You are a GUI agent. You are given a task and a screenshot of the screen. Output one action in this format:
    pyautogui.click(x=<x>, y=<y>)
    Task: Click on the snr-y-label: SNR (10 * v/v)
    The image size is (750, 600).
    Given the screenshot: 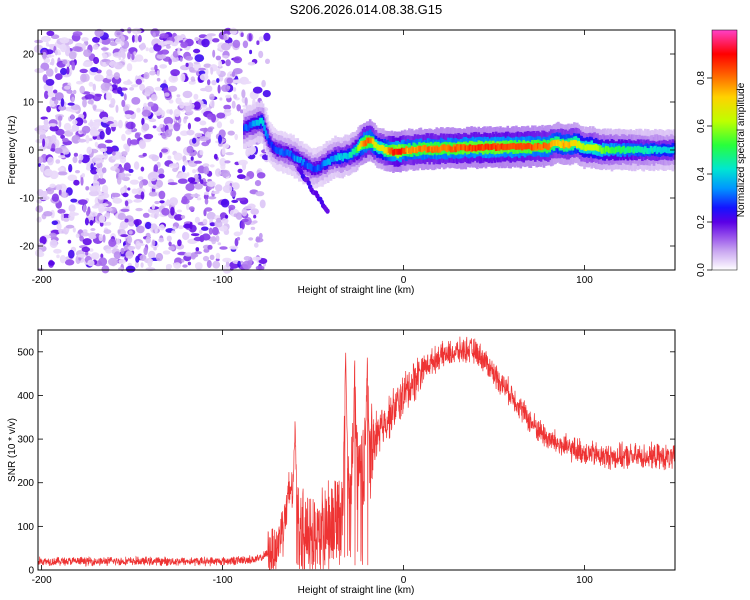 What is the action you would take?
    pyautogui.click(x=12, y=450)
    